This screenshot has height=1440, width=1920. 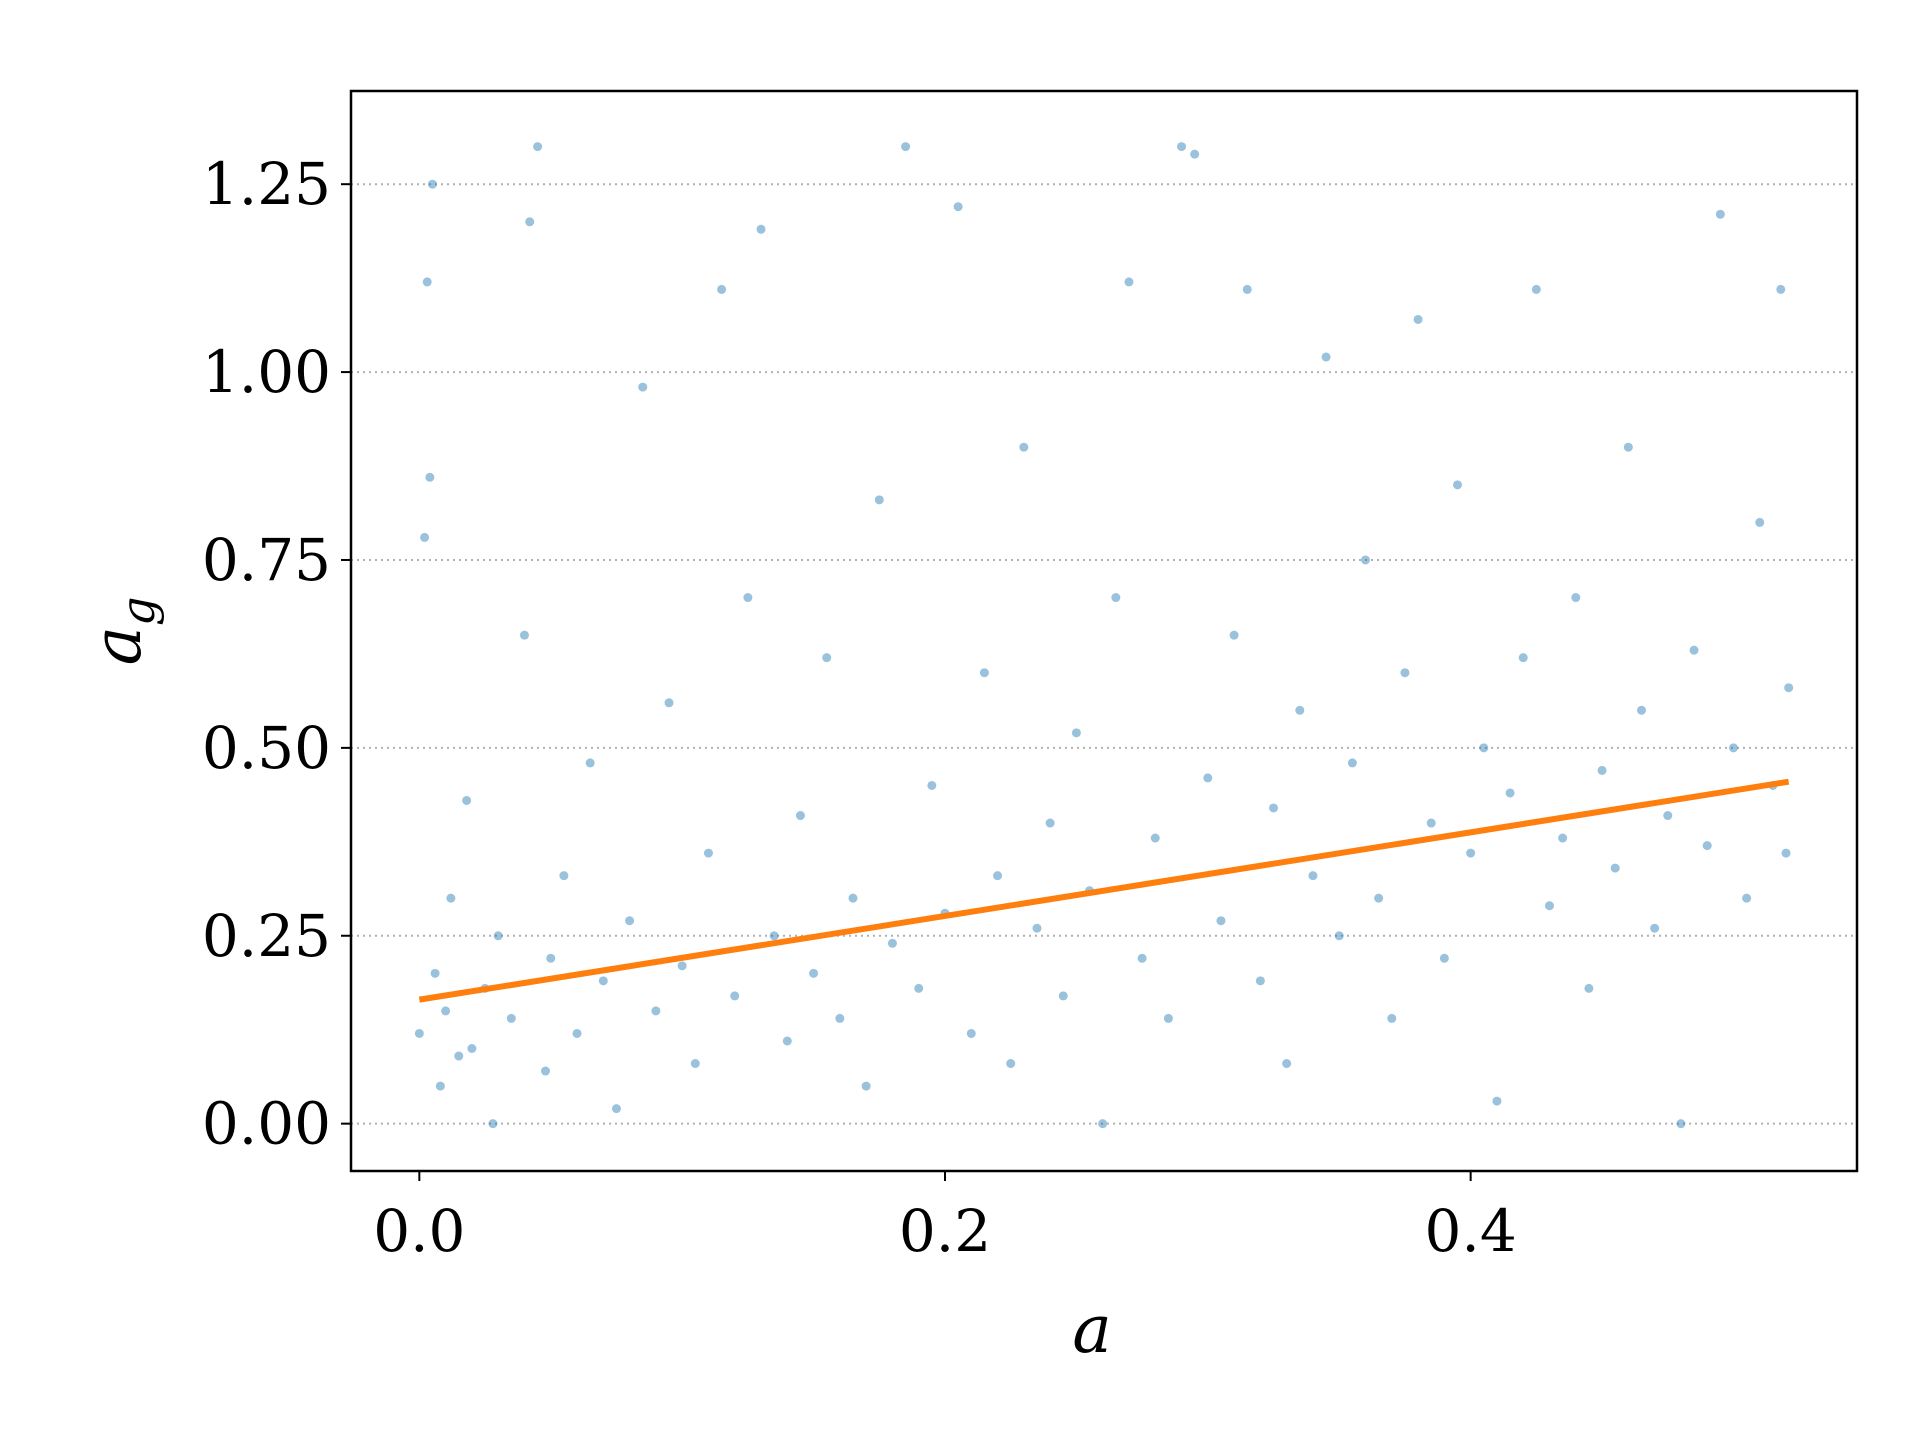 What do you see at coordinates (1091, 1329) in the screenshot?
I see `x-axis-label: a` at bounding box center [1091, 1329].